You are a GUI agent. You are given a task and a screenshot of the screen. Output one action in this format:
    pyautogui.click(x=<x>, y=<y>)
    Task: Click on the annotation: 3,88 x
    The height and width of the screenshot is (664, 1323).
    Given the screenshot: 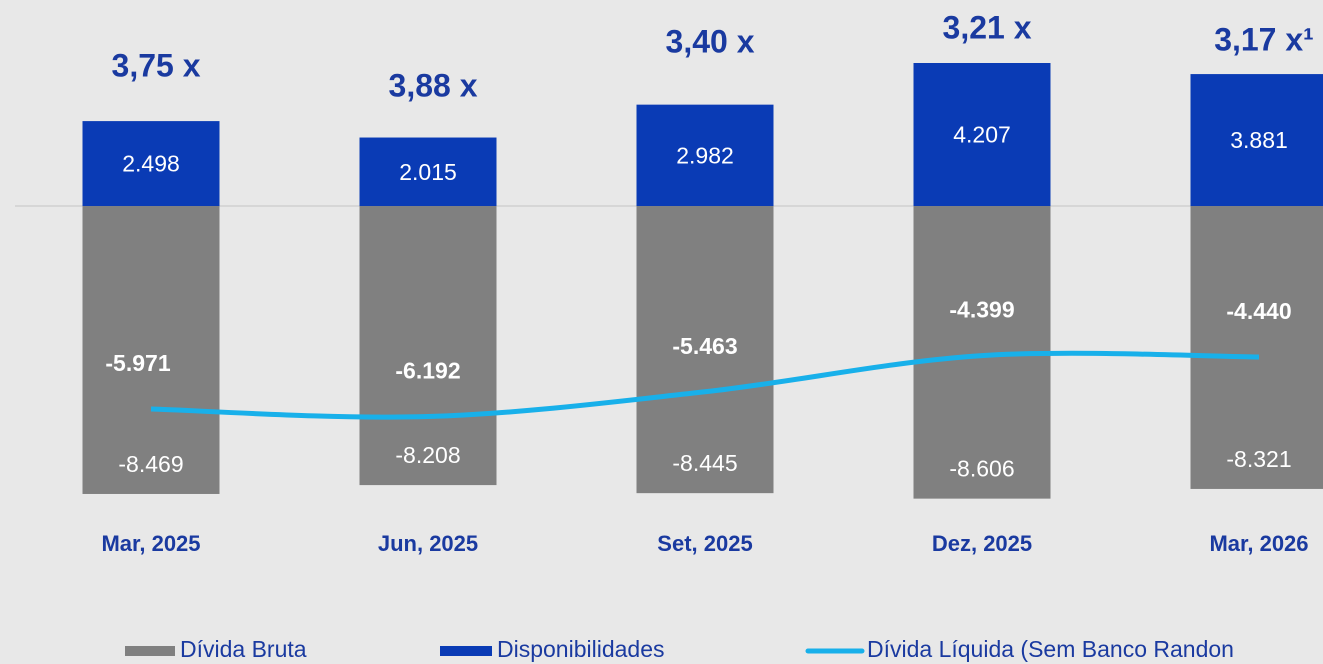 What is the action you would take?
    pyautogui.click(x=433, y=85)
    